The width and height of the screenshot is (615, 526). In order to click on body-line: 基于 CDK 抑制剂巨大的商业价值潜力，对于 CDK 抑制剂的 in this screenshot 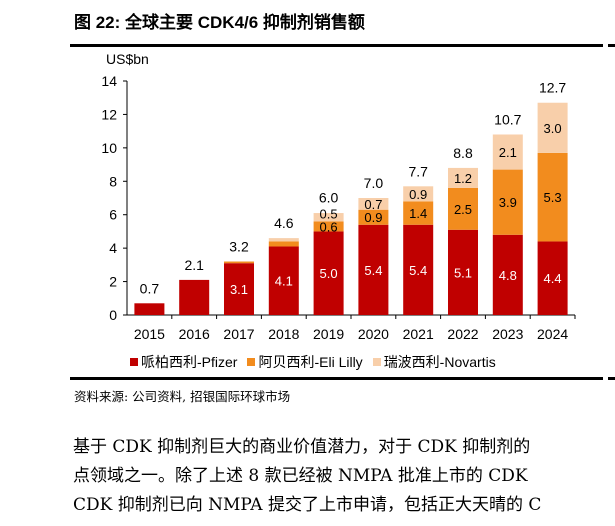, I will do `click(302, 447)`.